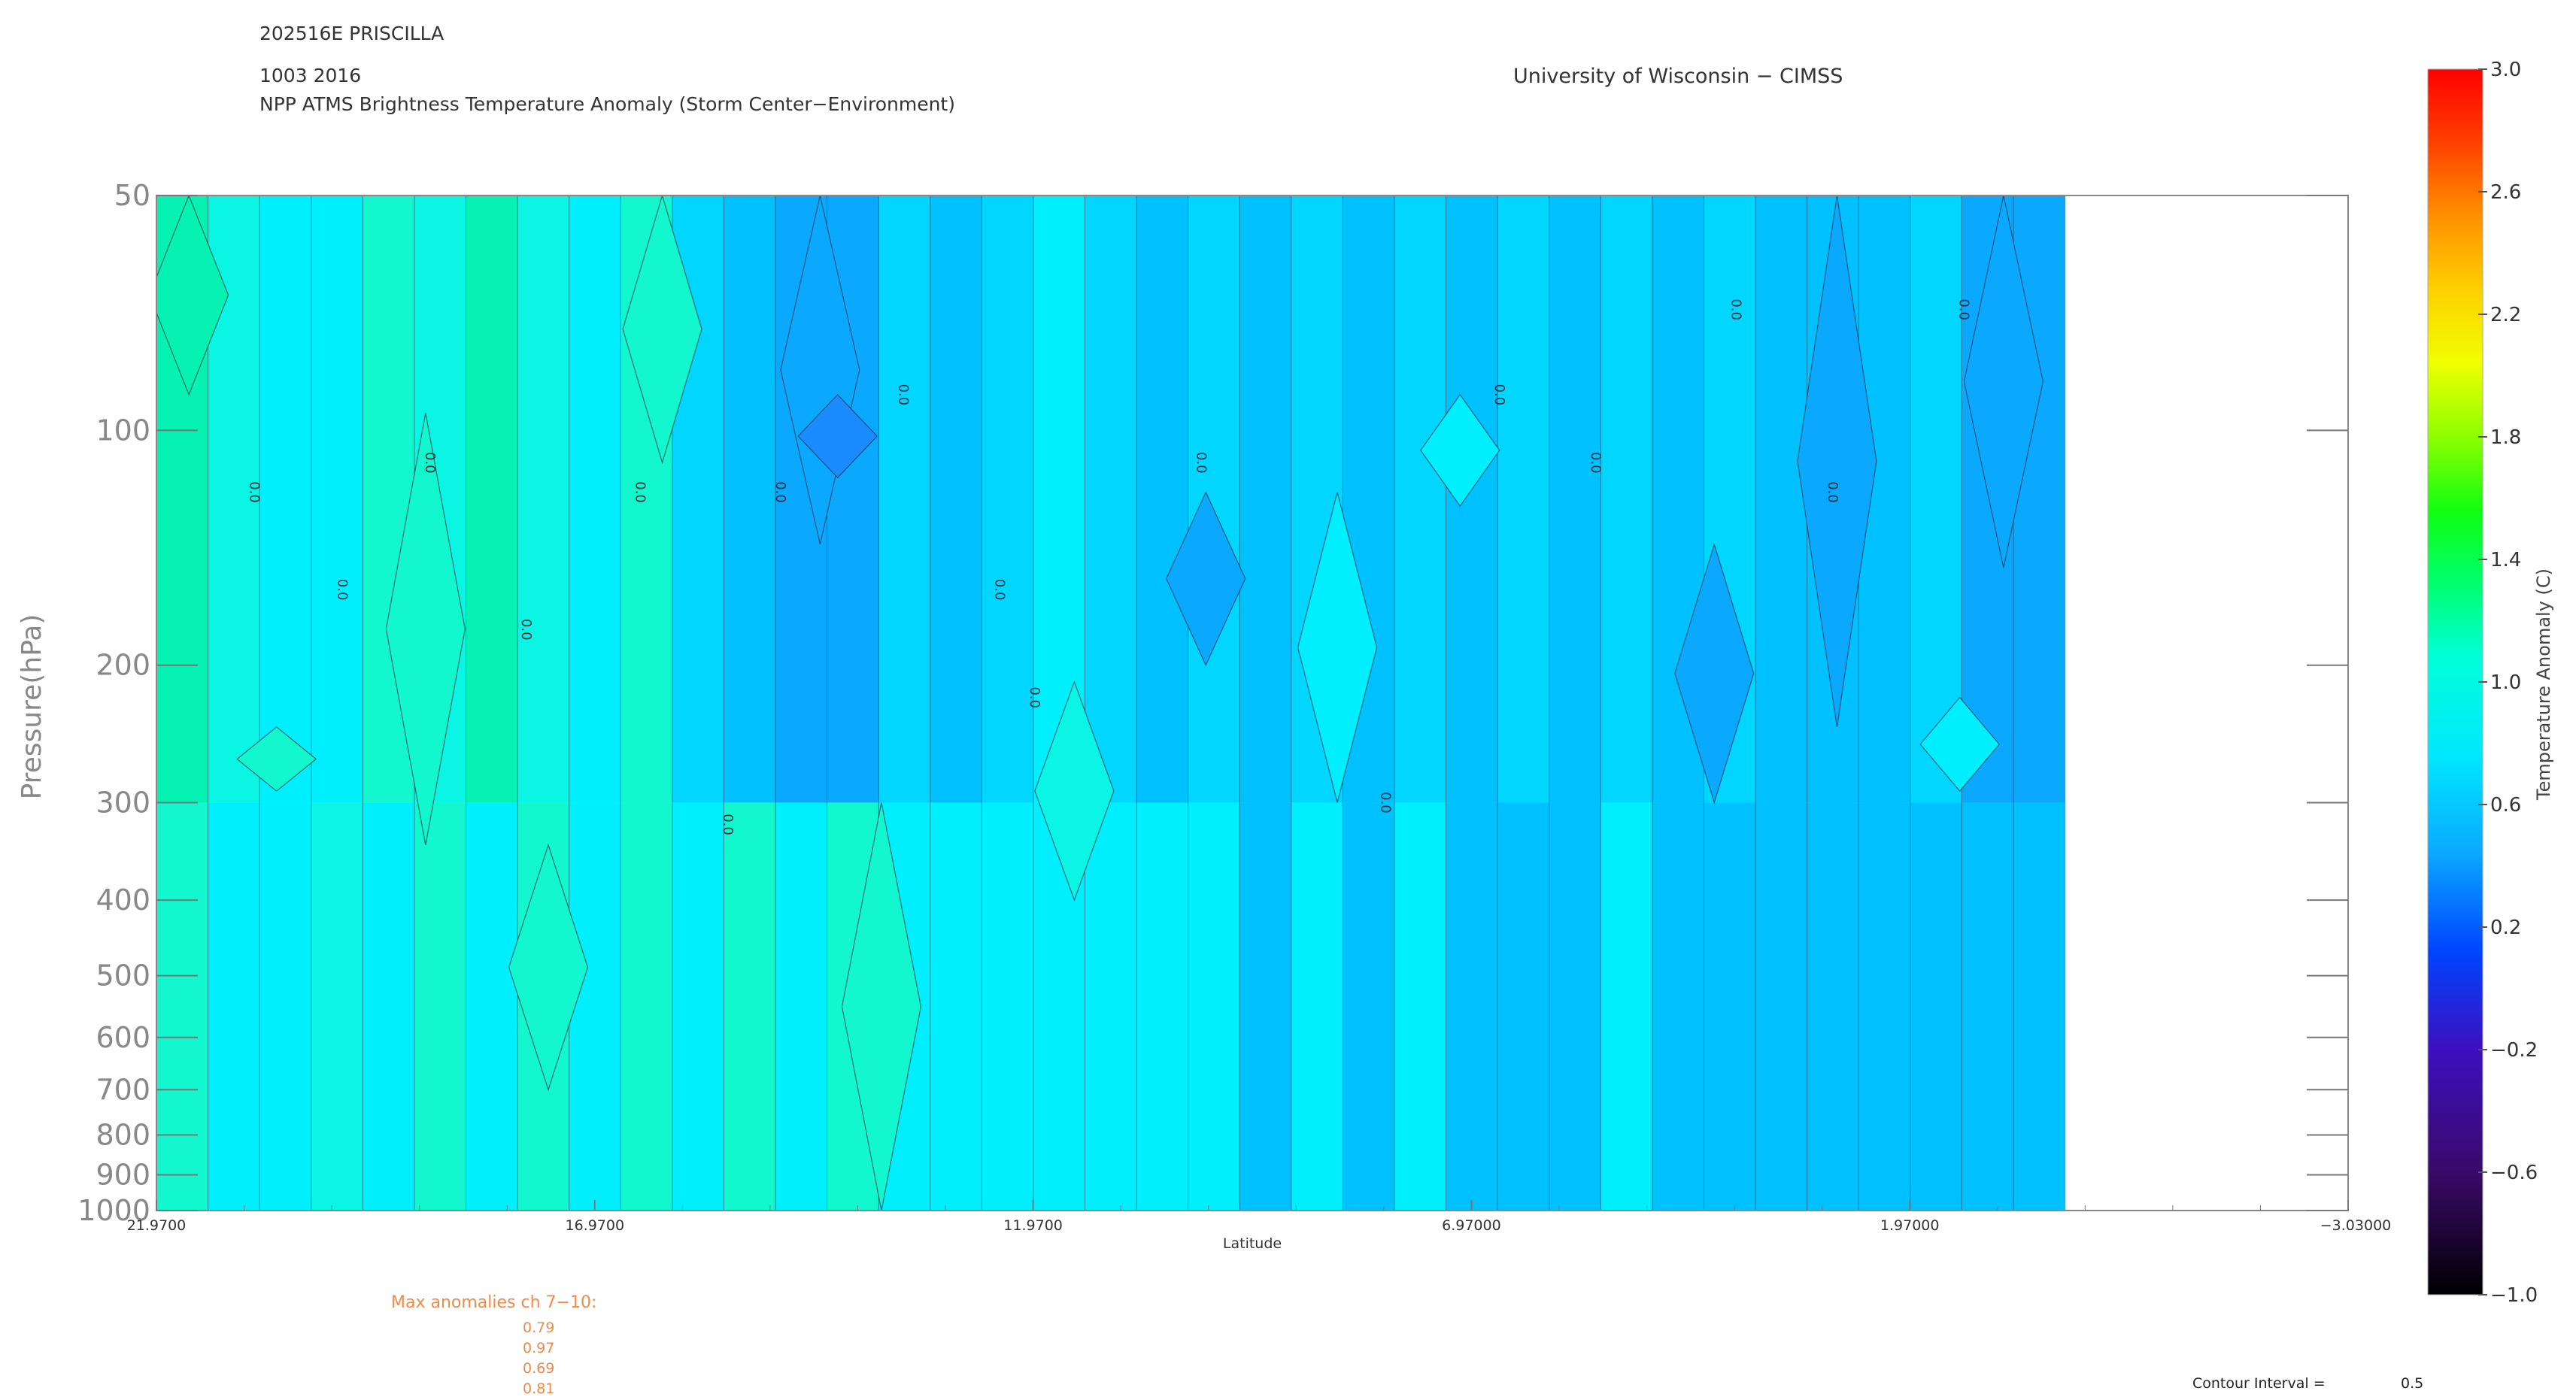 This screenshot has width=2576, height=1397. I want to click on y-tick-label: 400, so click(123, 900).